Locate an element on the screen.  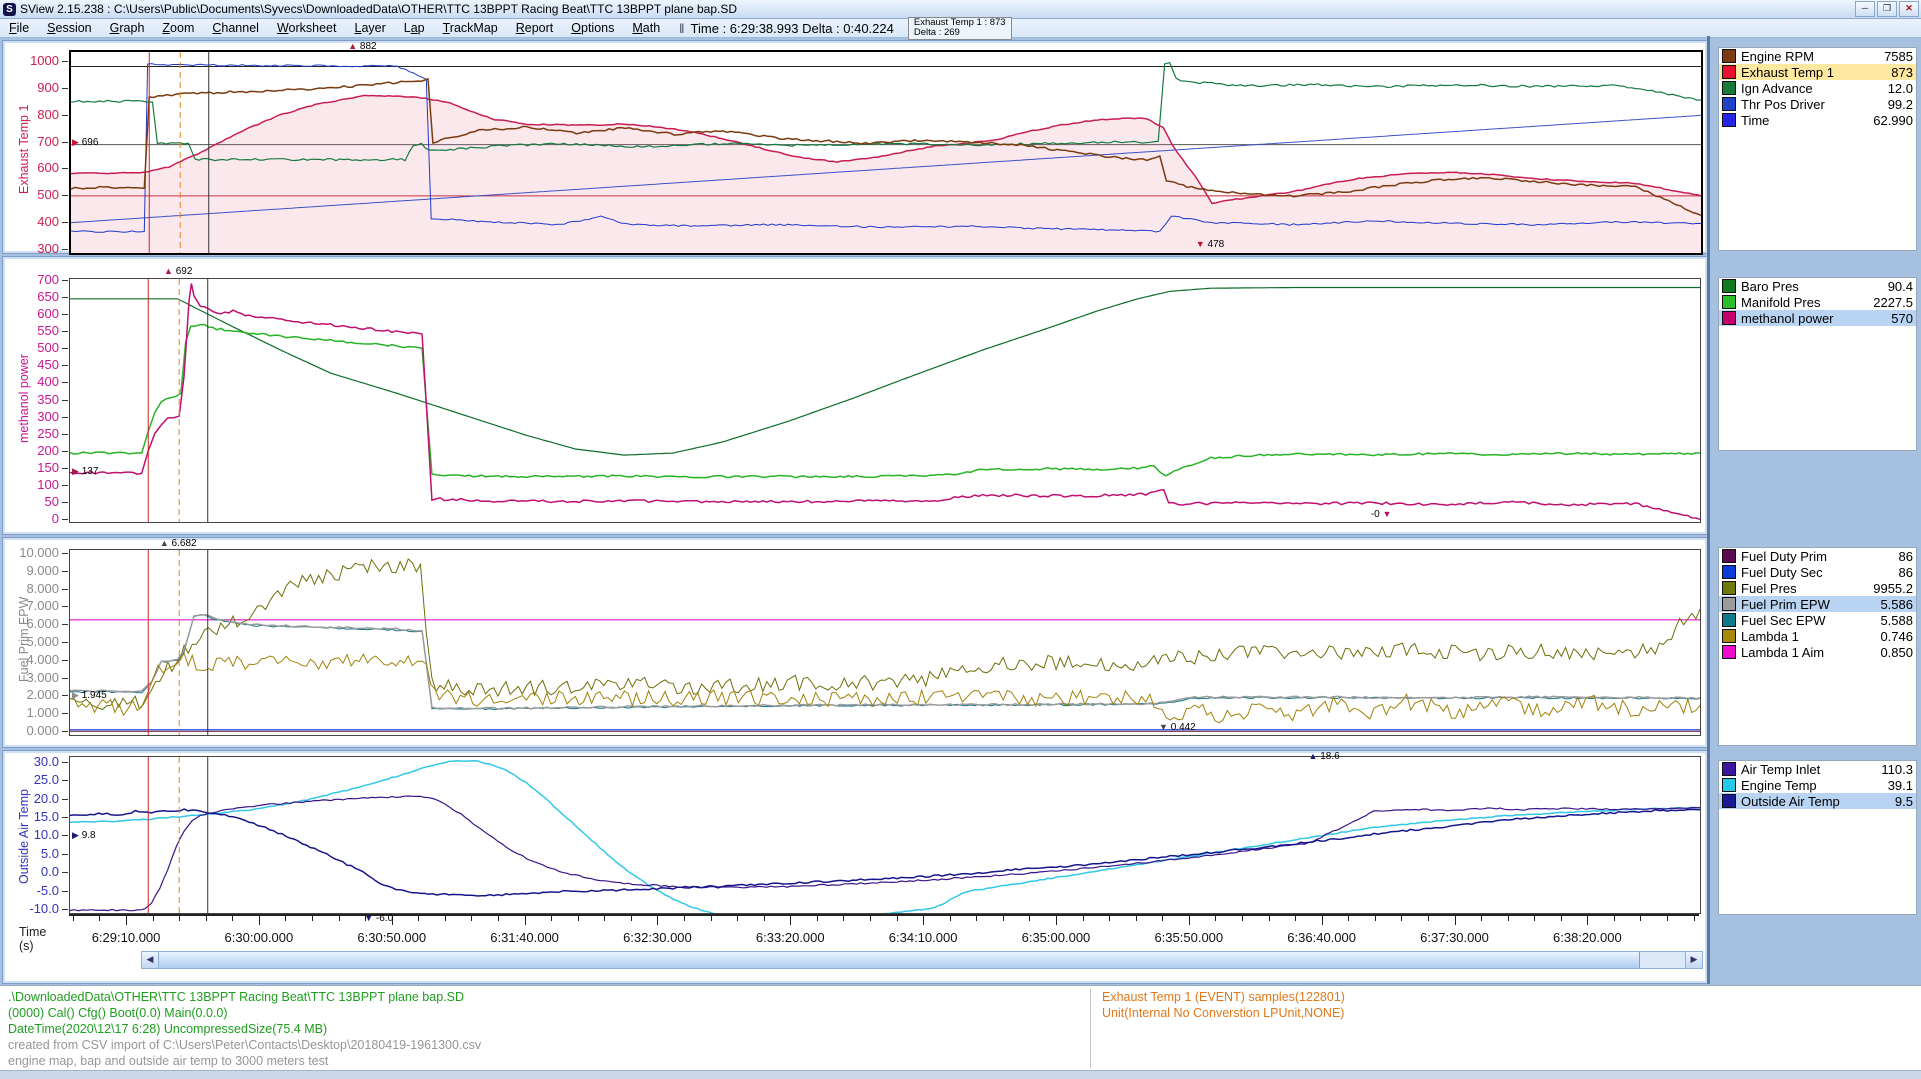
y-tick-label: -5.0 is located at coordinates (47, 890).